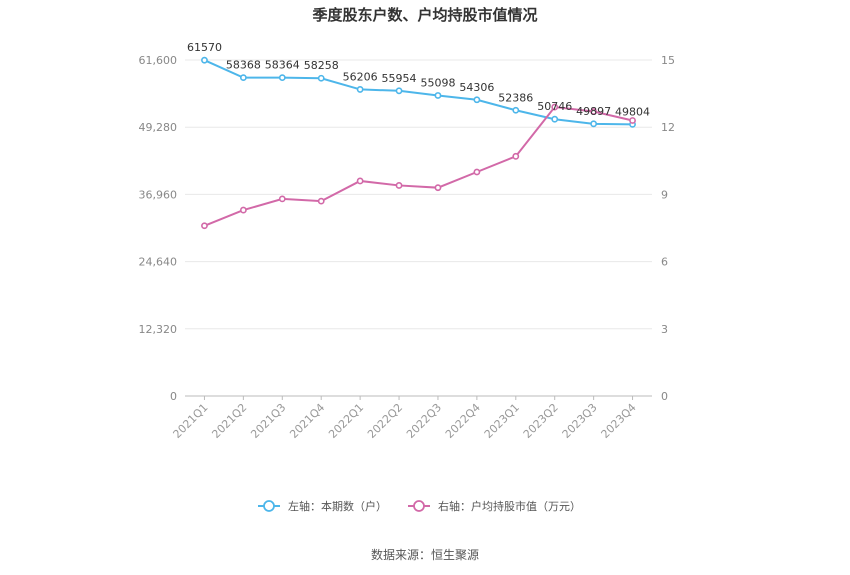  Describe the element at coordinates (282, 65) in the screenshot. I see `data-label: 58364` at that location.